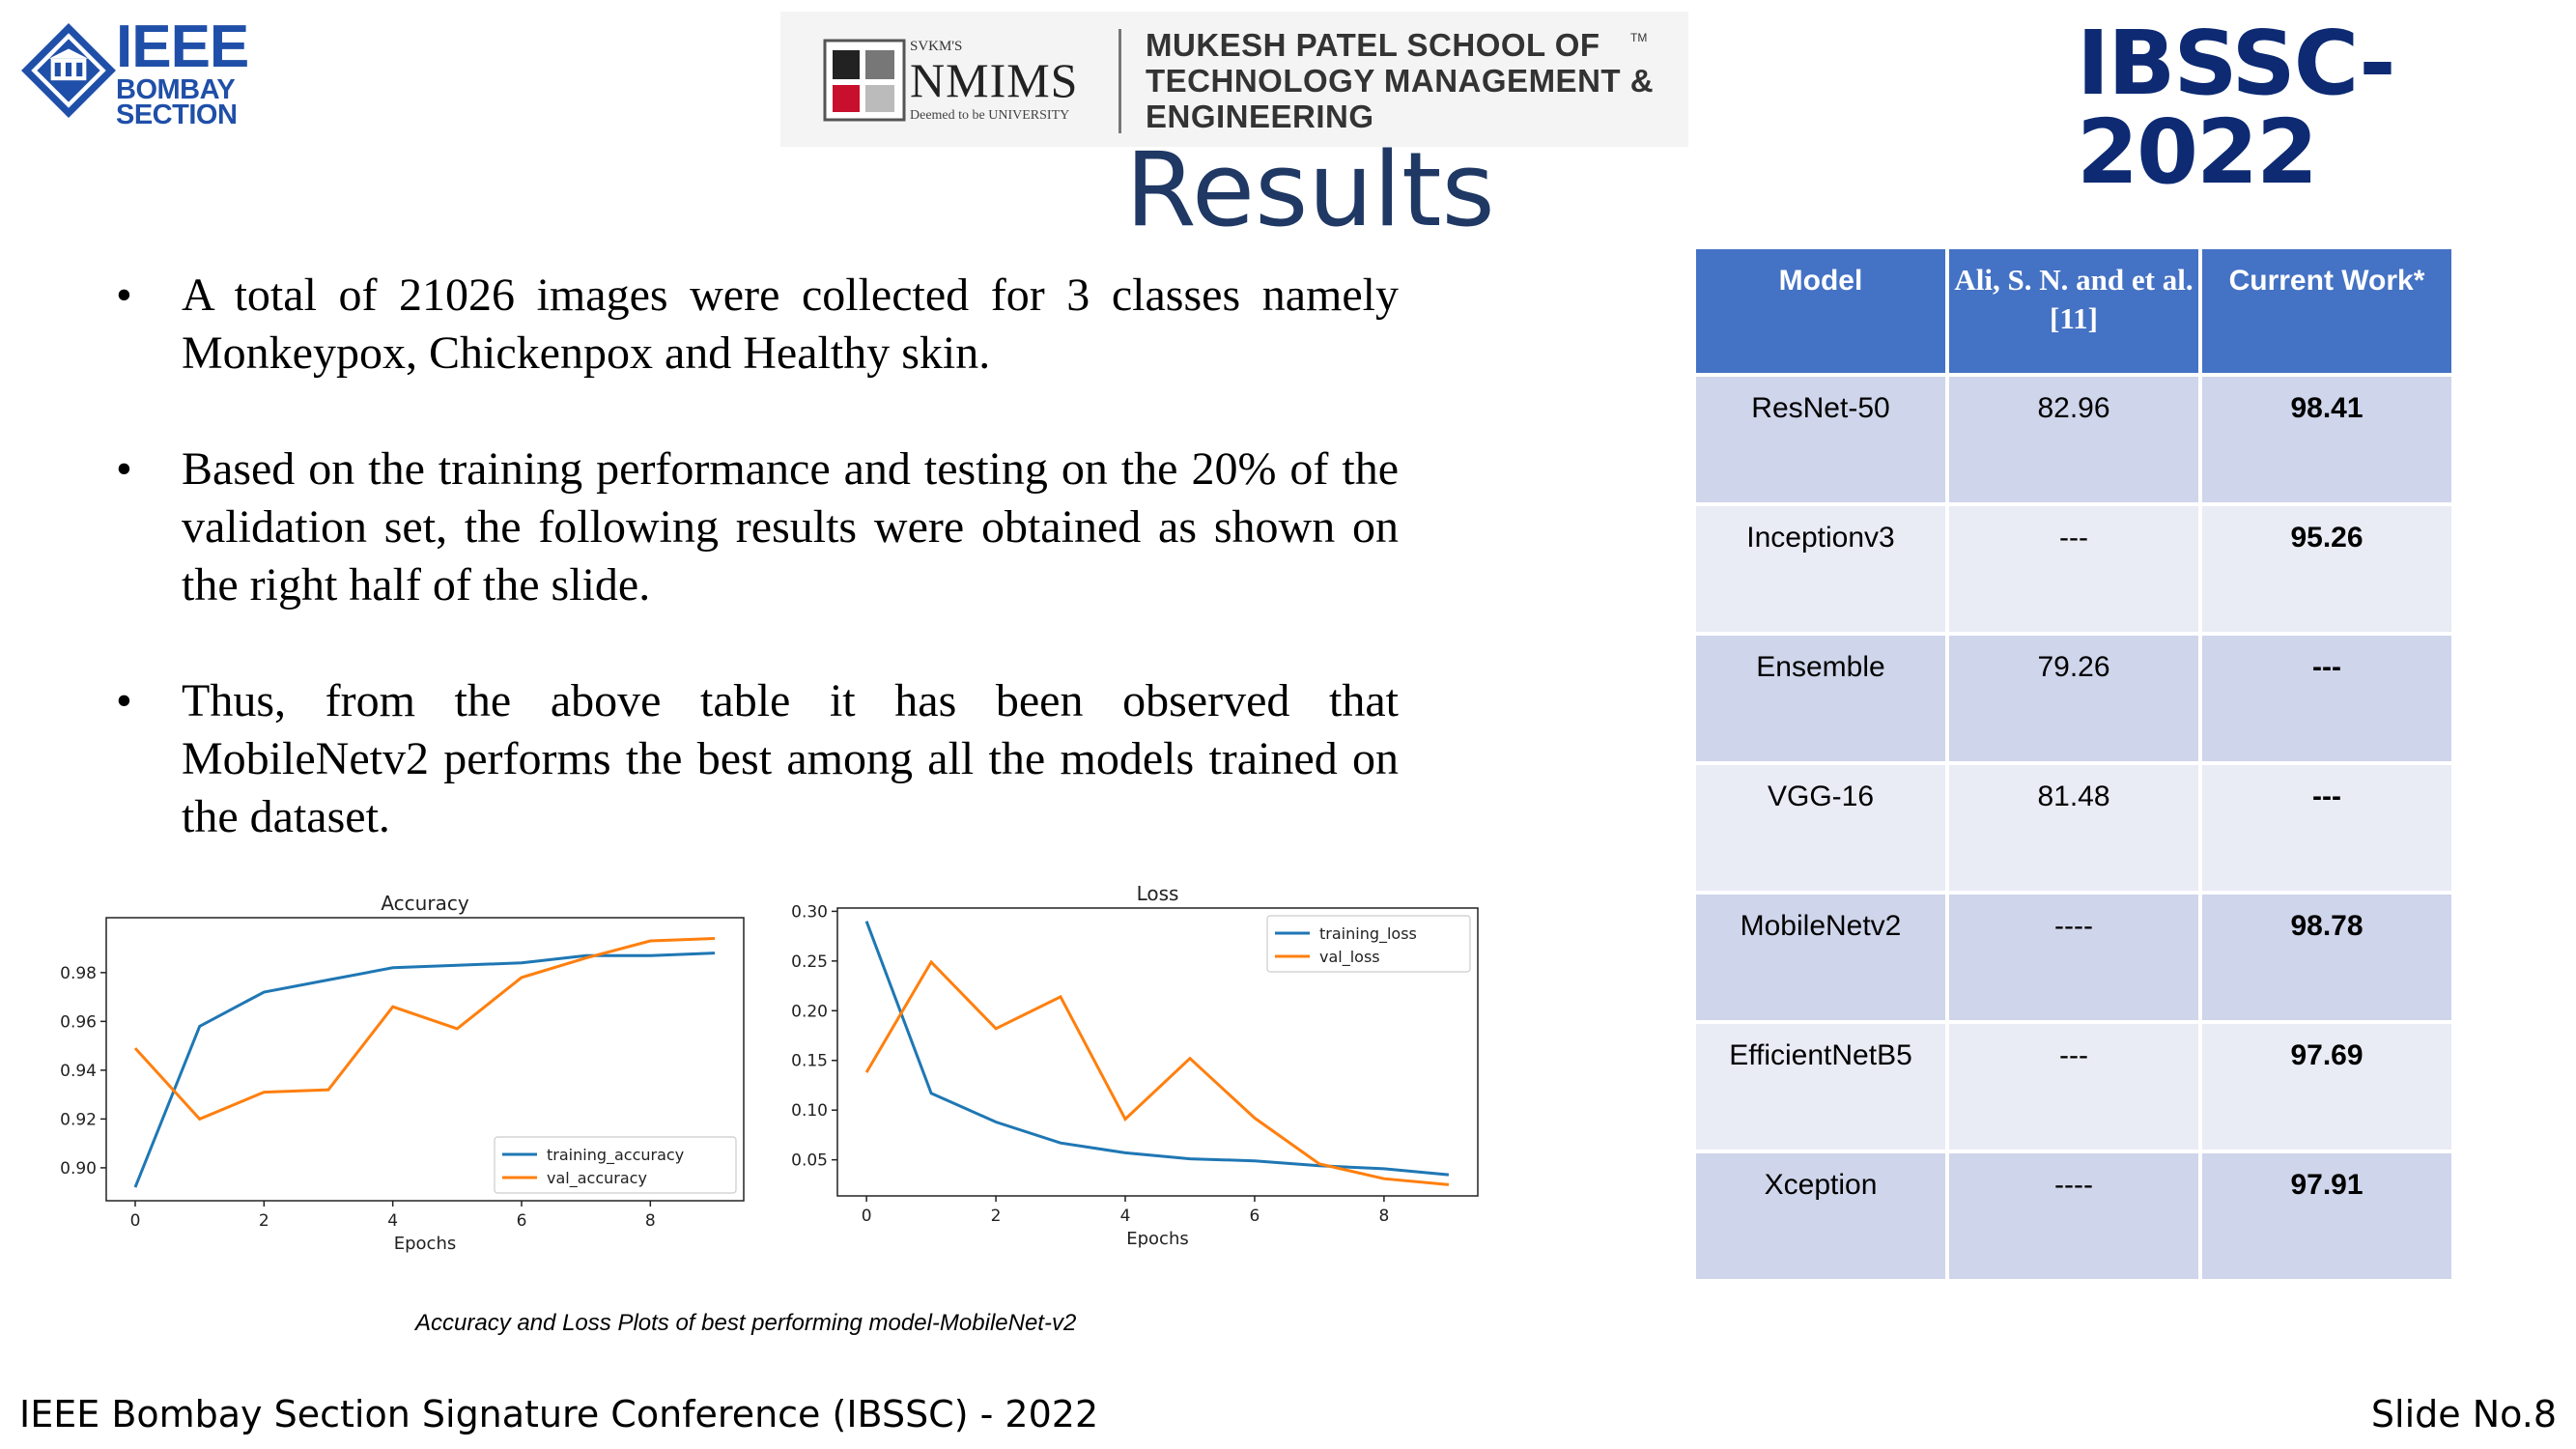  I want to click on table-row: VGG-16 81.48 ---, so click(2073, 828).